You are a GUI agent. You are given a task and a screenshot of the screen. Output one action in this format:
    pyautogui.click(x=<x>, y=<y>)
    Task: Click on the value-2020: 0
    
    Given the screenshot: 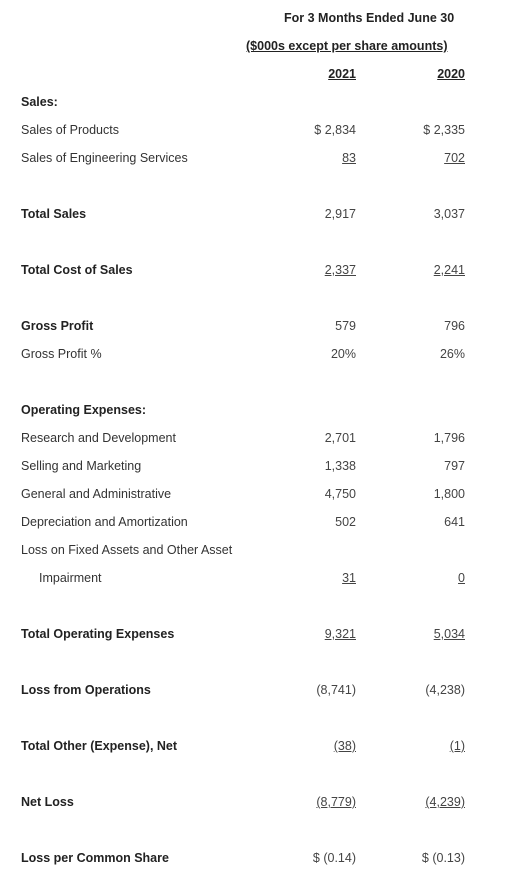 What is the action you would take?
    pyautogui.click(x=461, y=578)
    